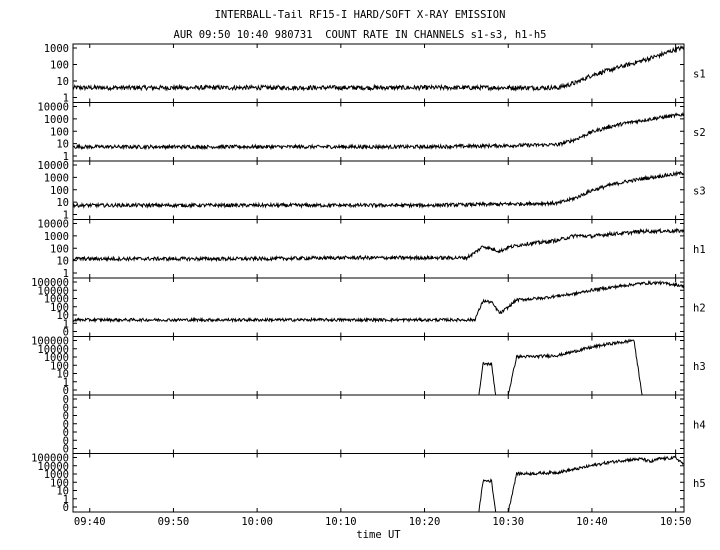 This screenshot has height=550, width=720. Describe the element at coordinates (56, 49) in the screenshot. I see `y-tick-label-s1: 1000` at that location.